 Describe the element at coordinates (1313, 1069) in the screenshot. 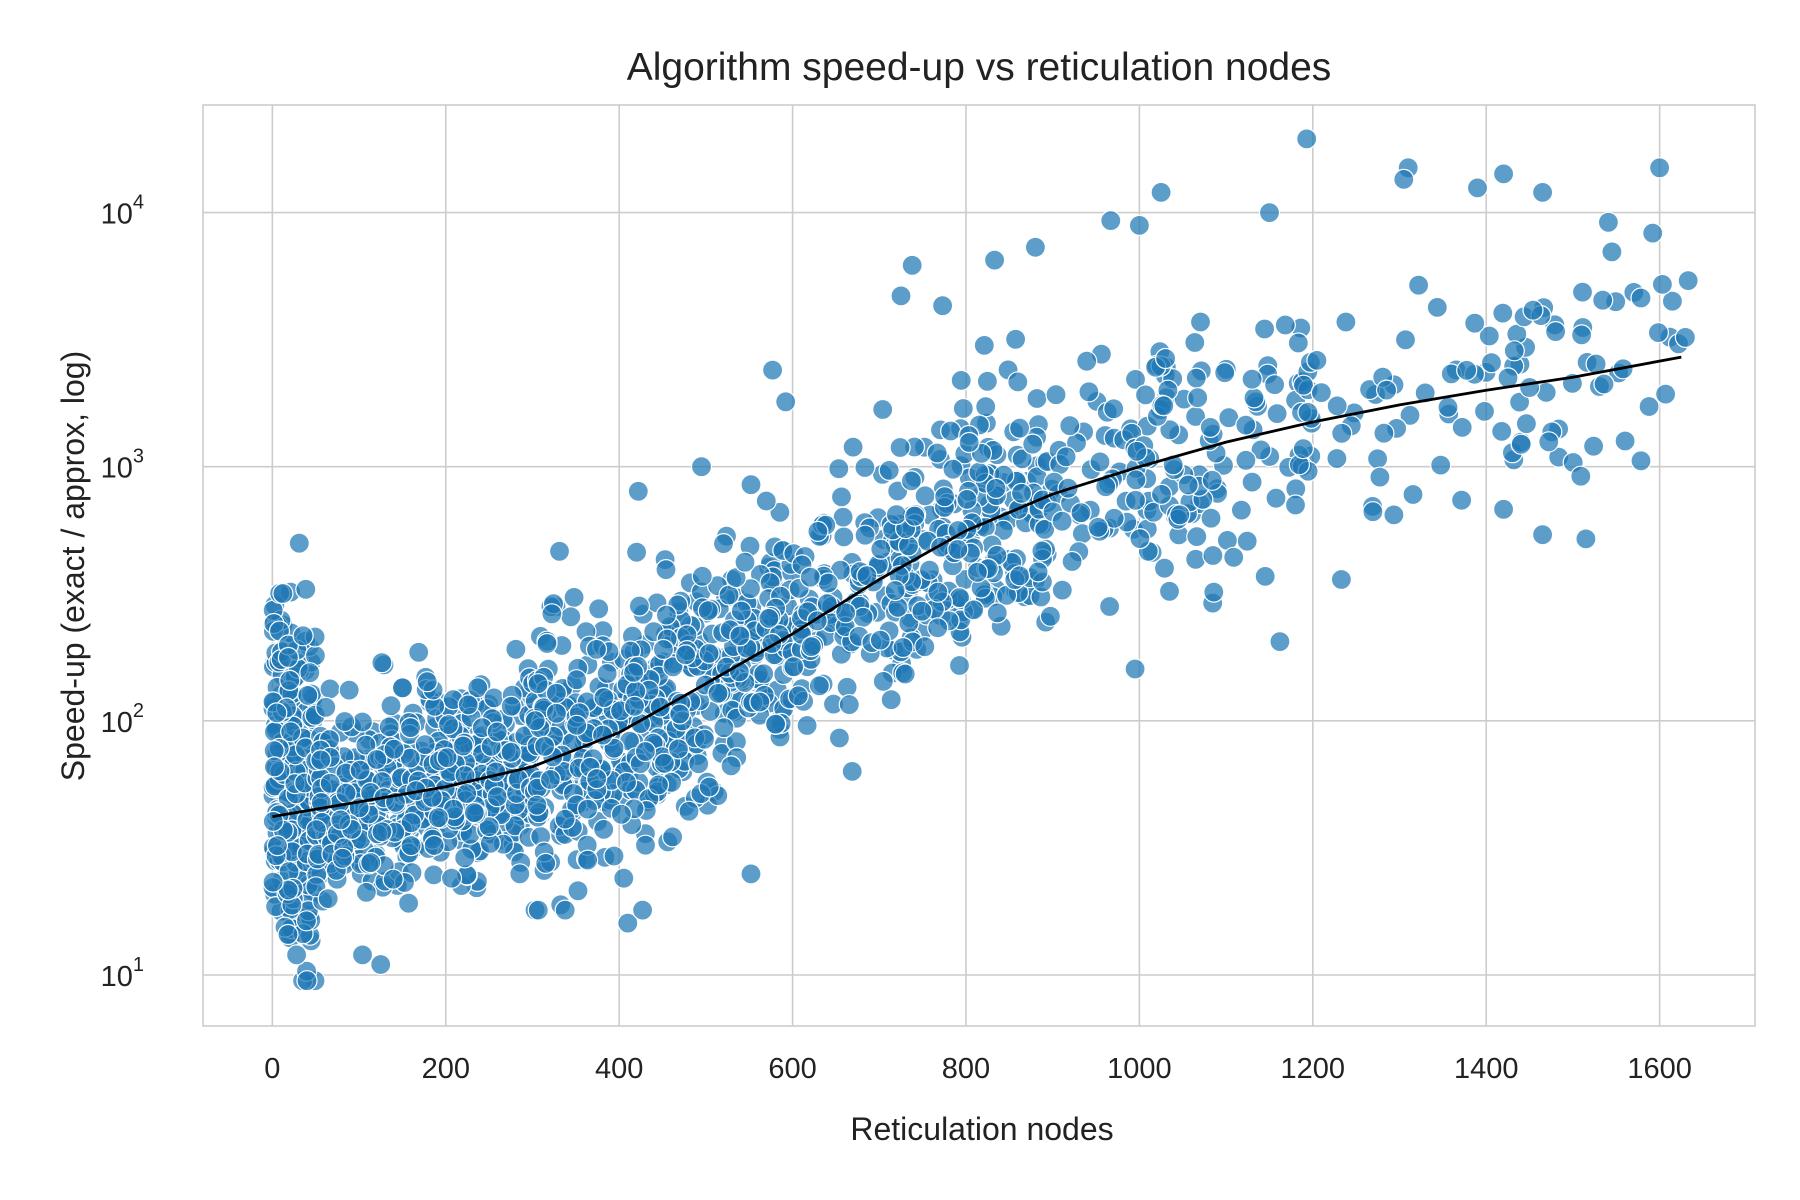

I see `x-tick-label: 1200` at that location.